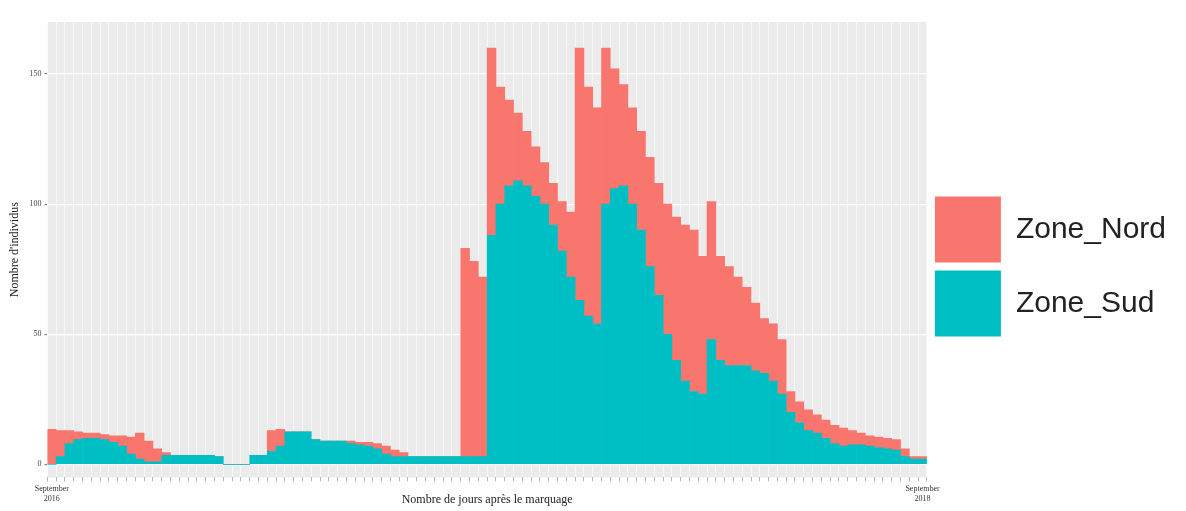 The height and width of the screenshot is (511, 1186). I want to click on y-axis-title: Nombre d'individus, so click(14, 249).